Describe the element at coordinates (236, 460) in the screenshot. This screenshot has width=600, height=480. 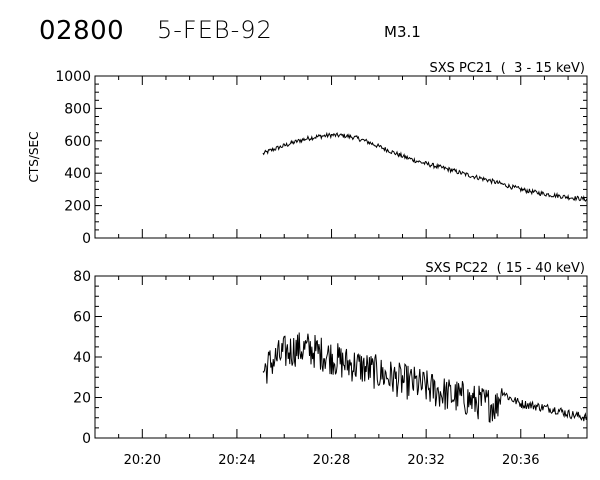
I see `x-tick-label: 20:24` at that location.